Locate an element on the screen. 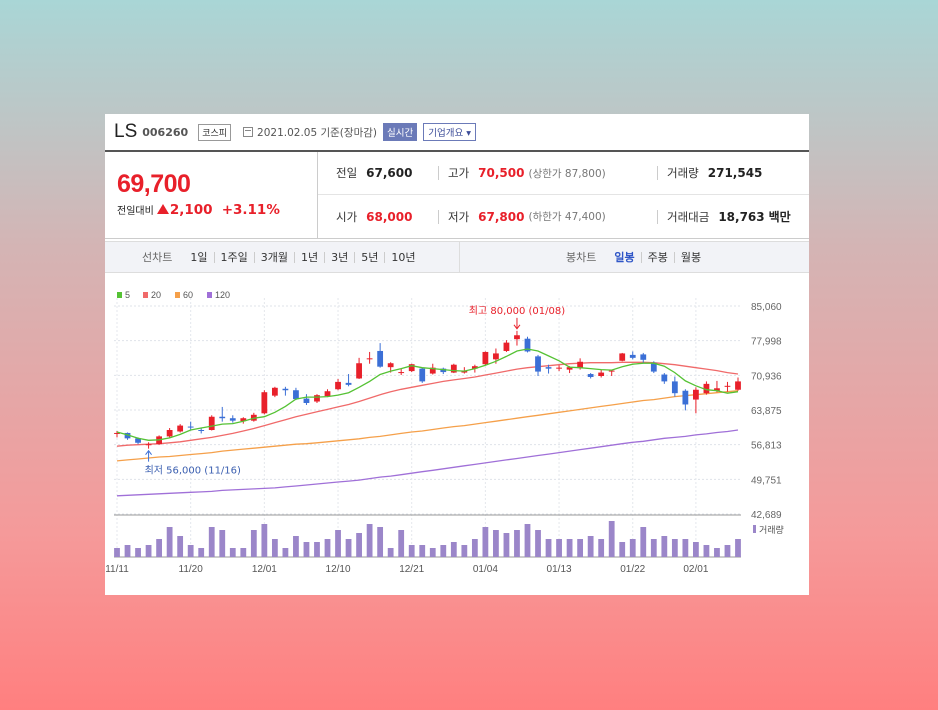 This screenshot has height=710, width=938. low-price: 저가 67,800 (하한가 47,400) is located at coordinates (547, 216).